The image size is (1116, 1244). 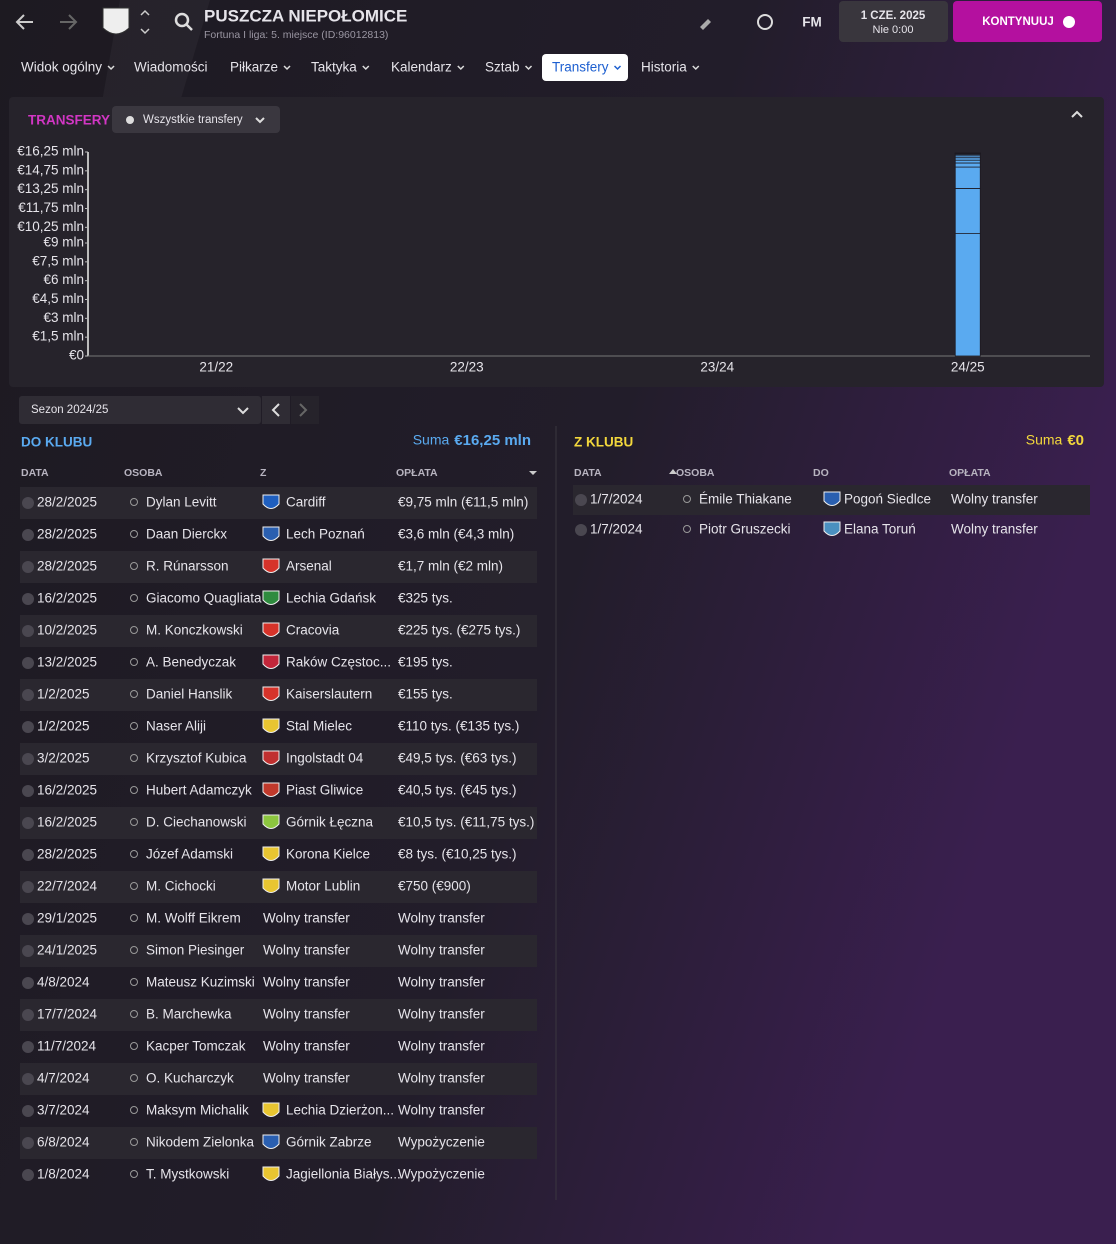 I want to click on club: Pogoń Siedlce, so click(x=887, y=499).